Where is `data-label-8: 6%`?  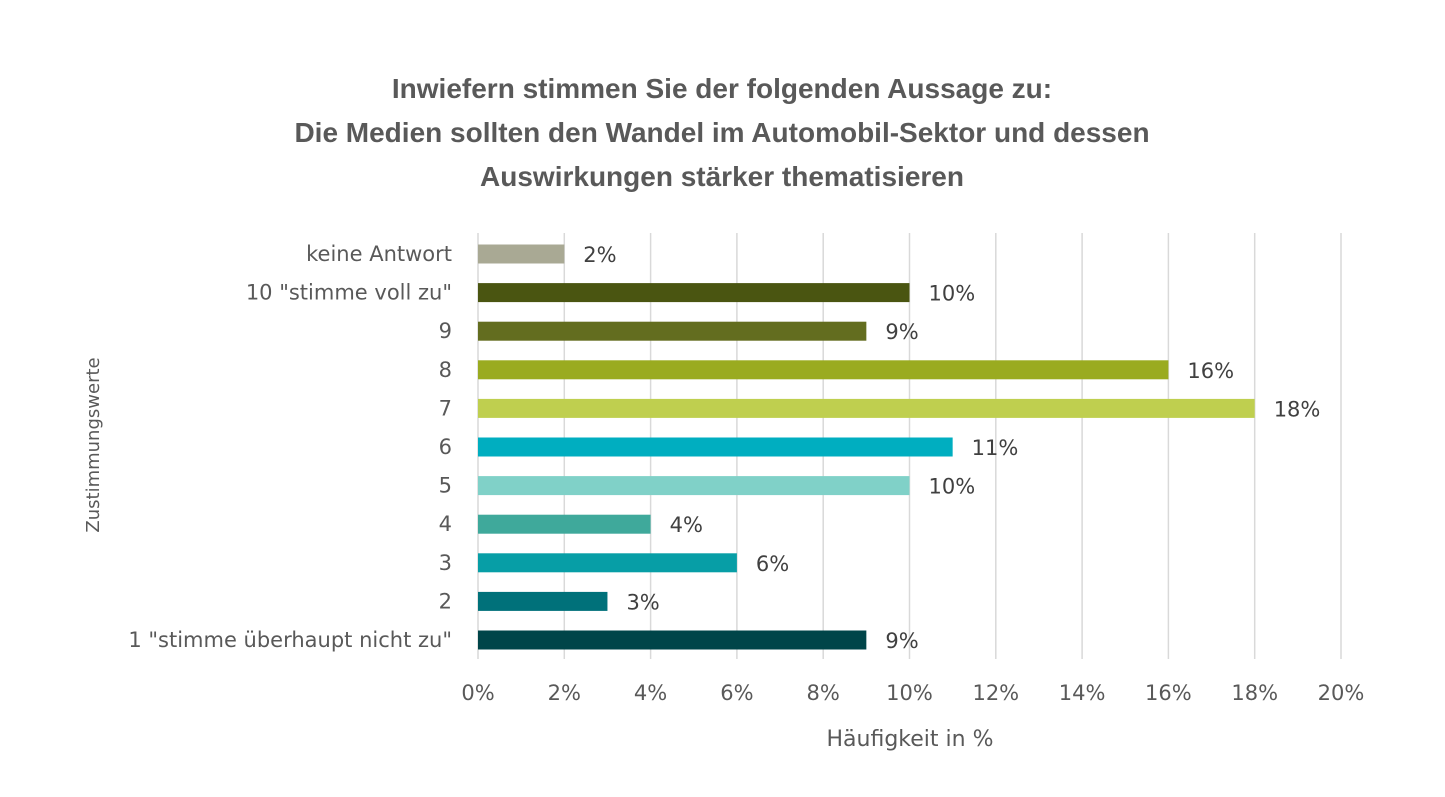
data-label-8: 6% is located at coordinates (772, 564).